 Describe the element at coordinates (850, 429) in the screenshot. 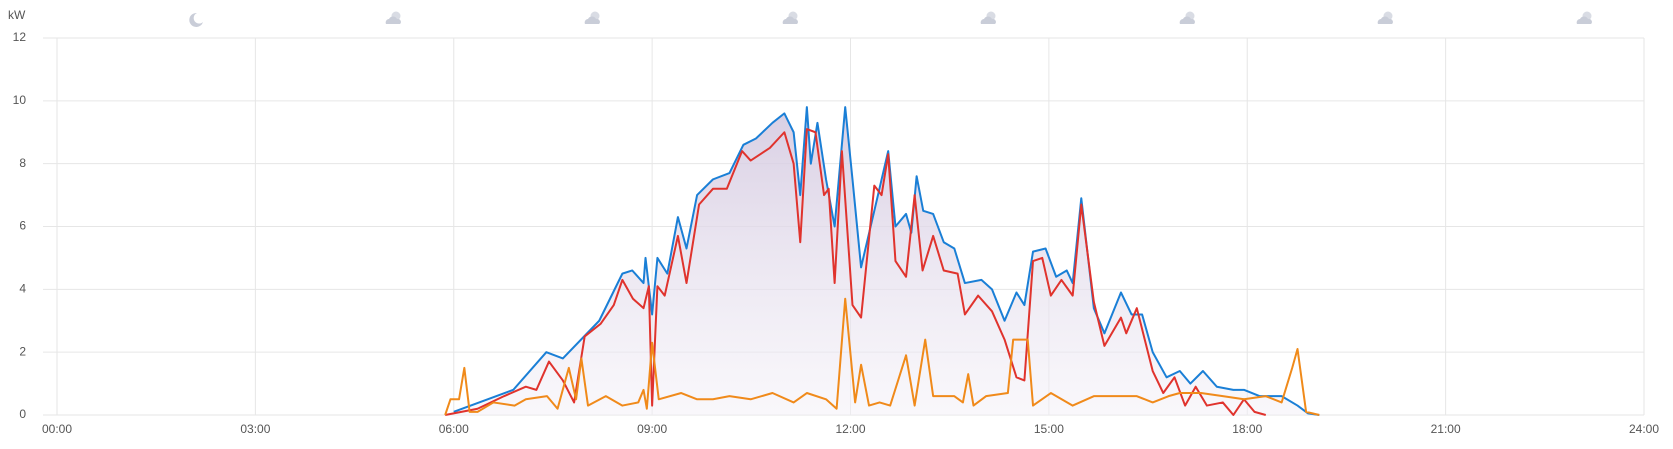

I see `x-tick-label: 12:00` at that location.